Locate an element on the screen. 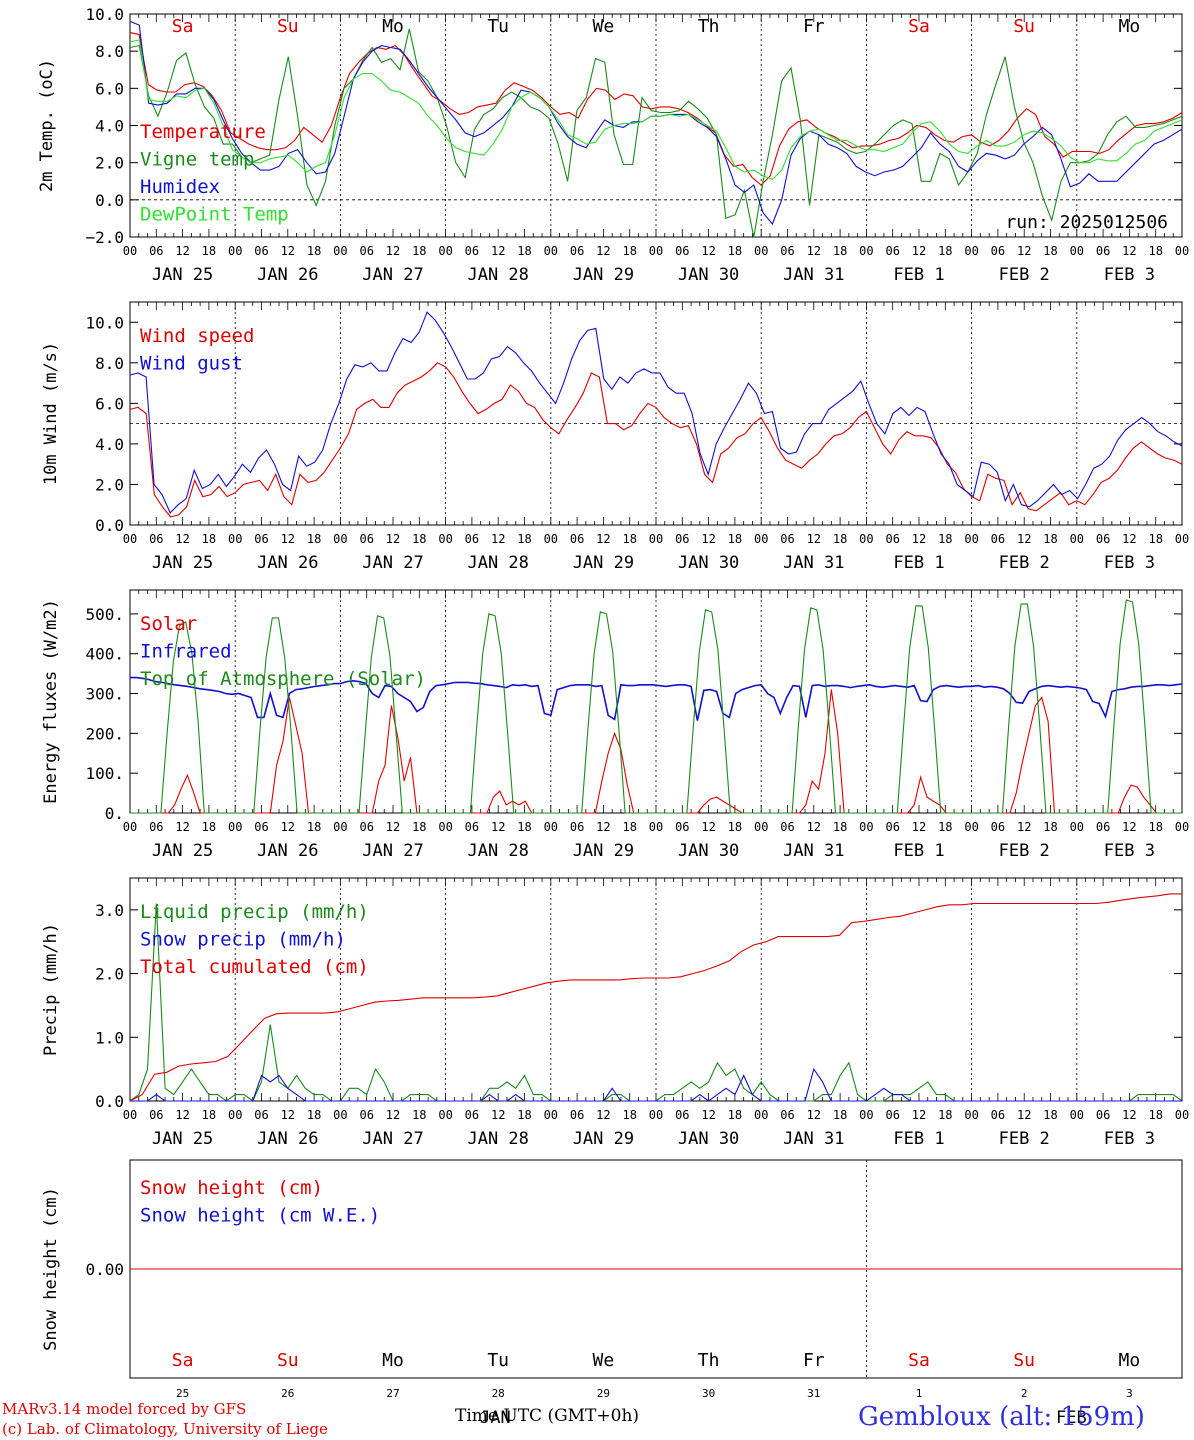 The height and width of the screenshot is (1440, 1194). day-number: 30 is located at coordinates (708, 1393).